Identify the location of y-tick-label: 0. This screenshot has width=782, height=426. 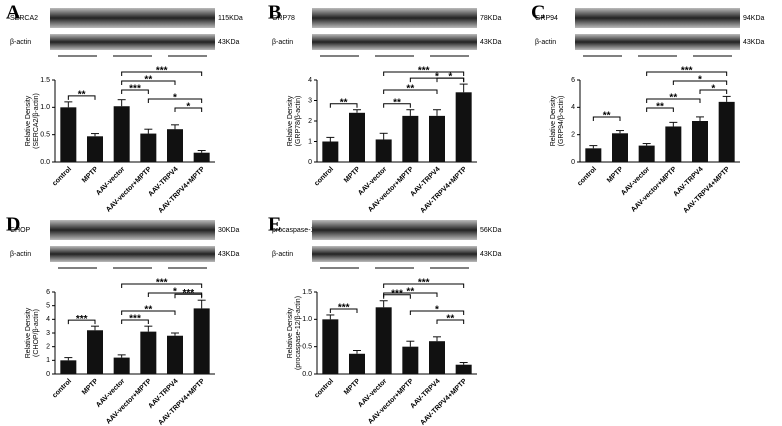
(573, 162).